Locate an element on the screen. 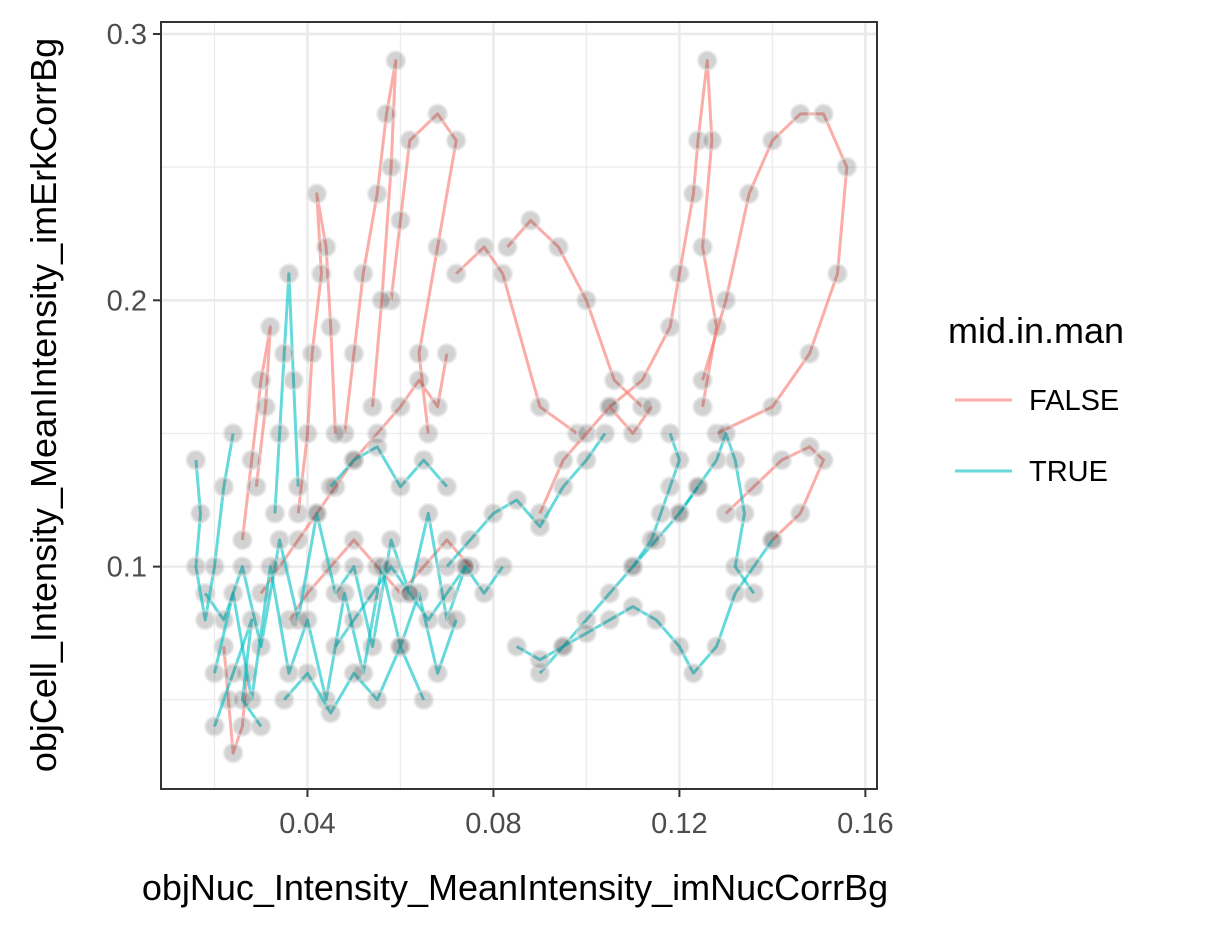  y-tick-label-2: 0.3 is located at coordinates (127, 35).